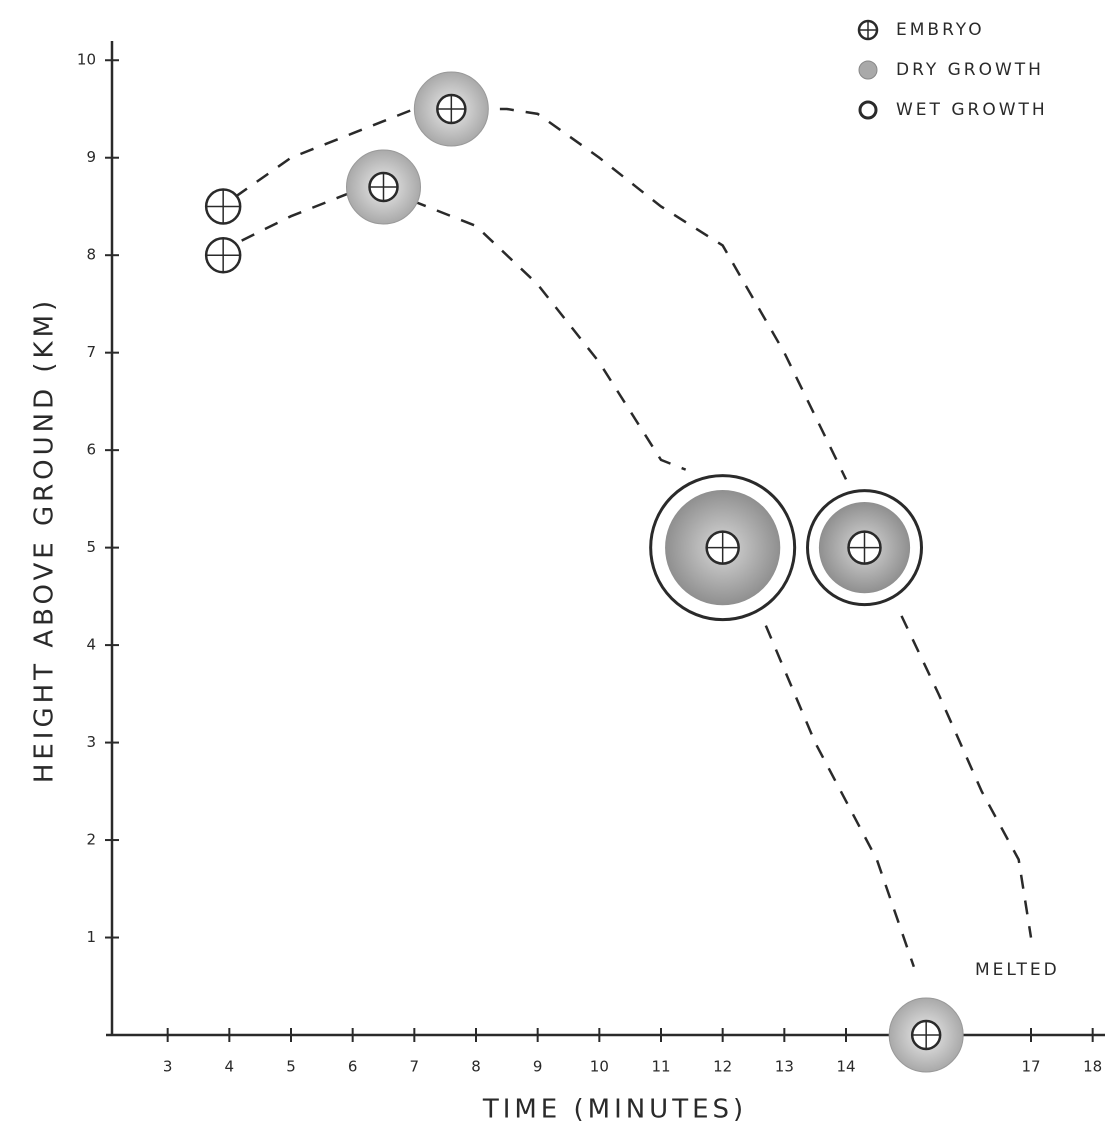  What do you see at coordinates (91, 645) in the screenshot?
I see `y-tick-label: 4` at bounding box center [91, 645].